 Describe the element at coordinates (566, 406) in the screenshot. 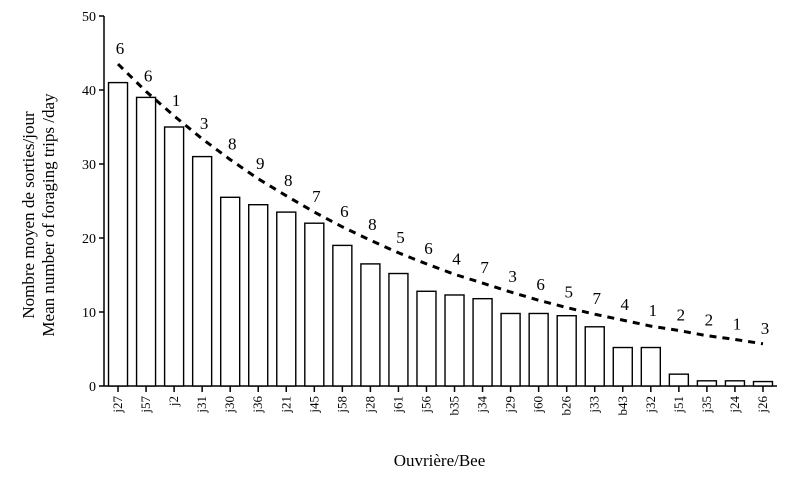

I see `x-tick-label: b26` at that location.